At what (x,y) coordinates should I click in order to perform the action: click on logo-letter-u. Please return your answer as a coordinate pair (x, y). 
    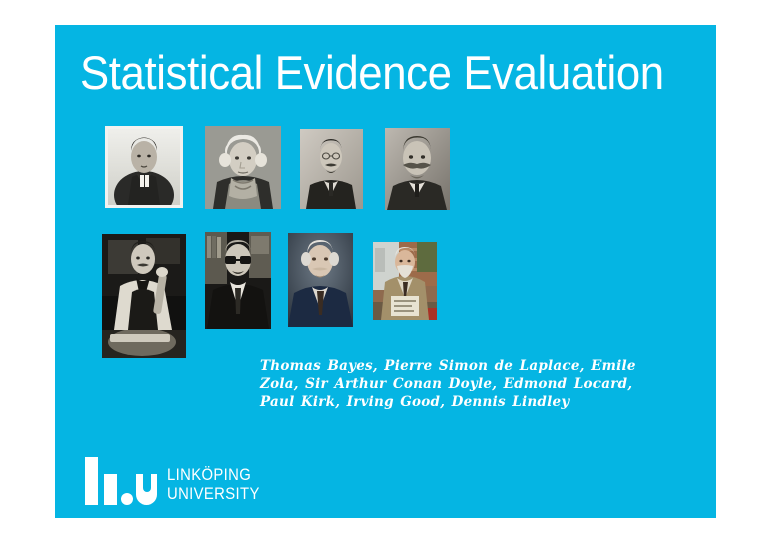
    Looking at the image, I should click on (146, 489).